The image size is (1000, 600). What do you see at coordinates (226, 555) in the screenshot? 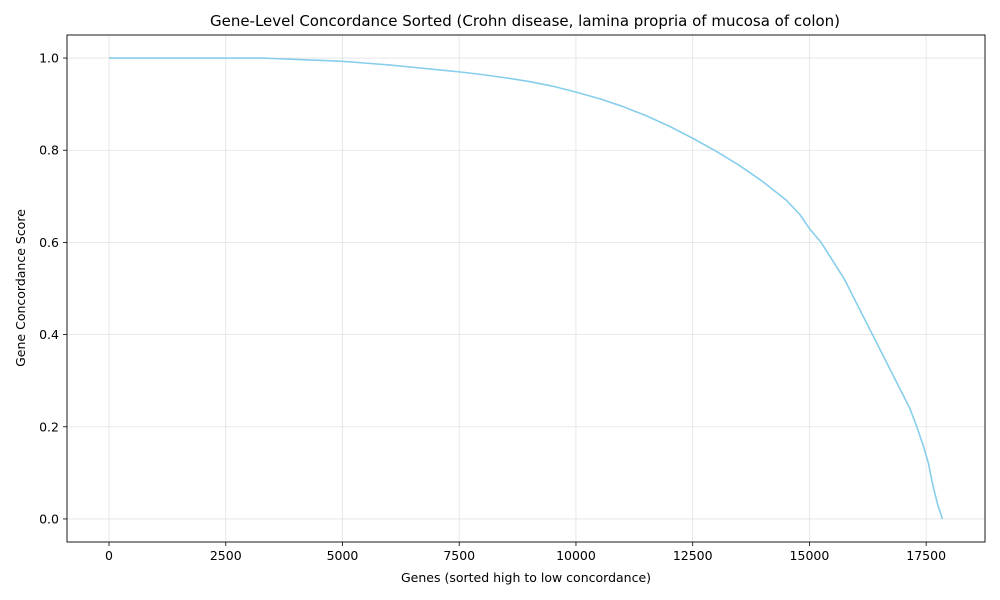
I see `x-tick-label: 2500` at bounding box center [226, 555].